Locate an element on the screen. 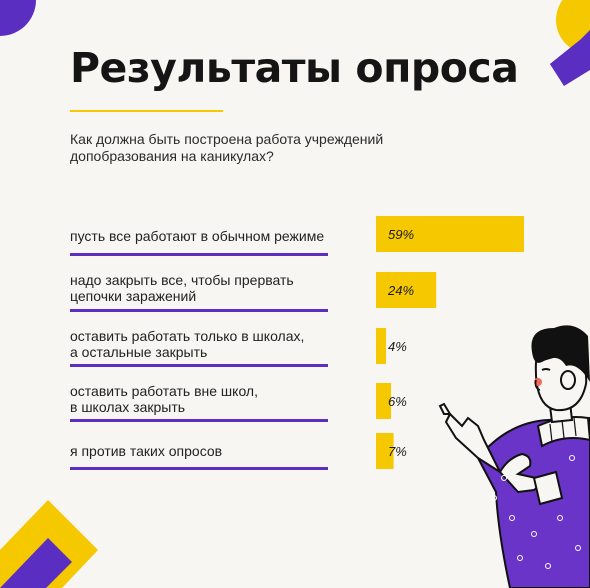 The image size is (590, 588). bar-value-label-5: 7% is located at coordinates (397, 451).